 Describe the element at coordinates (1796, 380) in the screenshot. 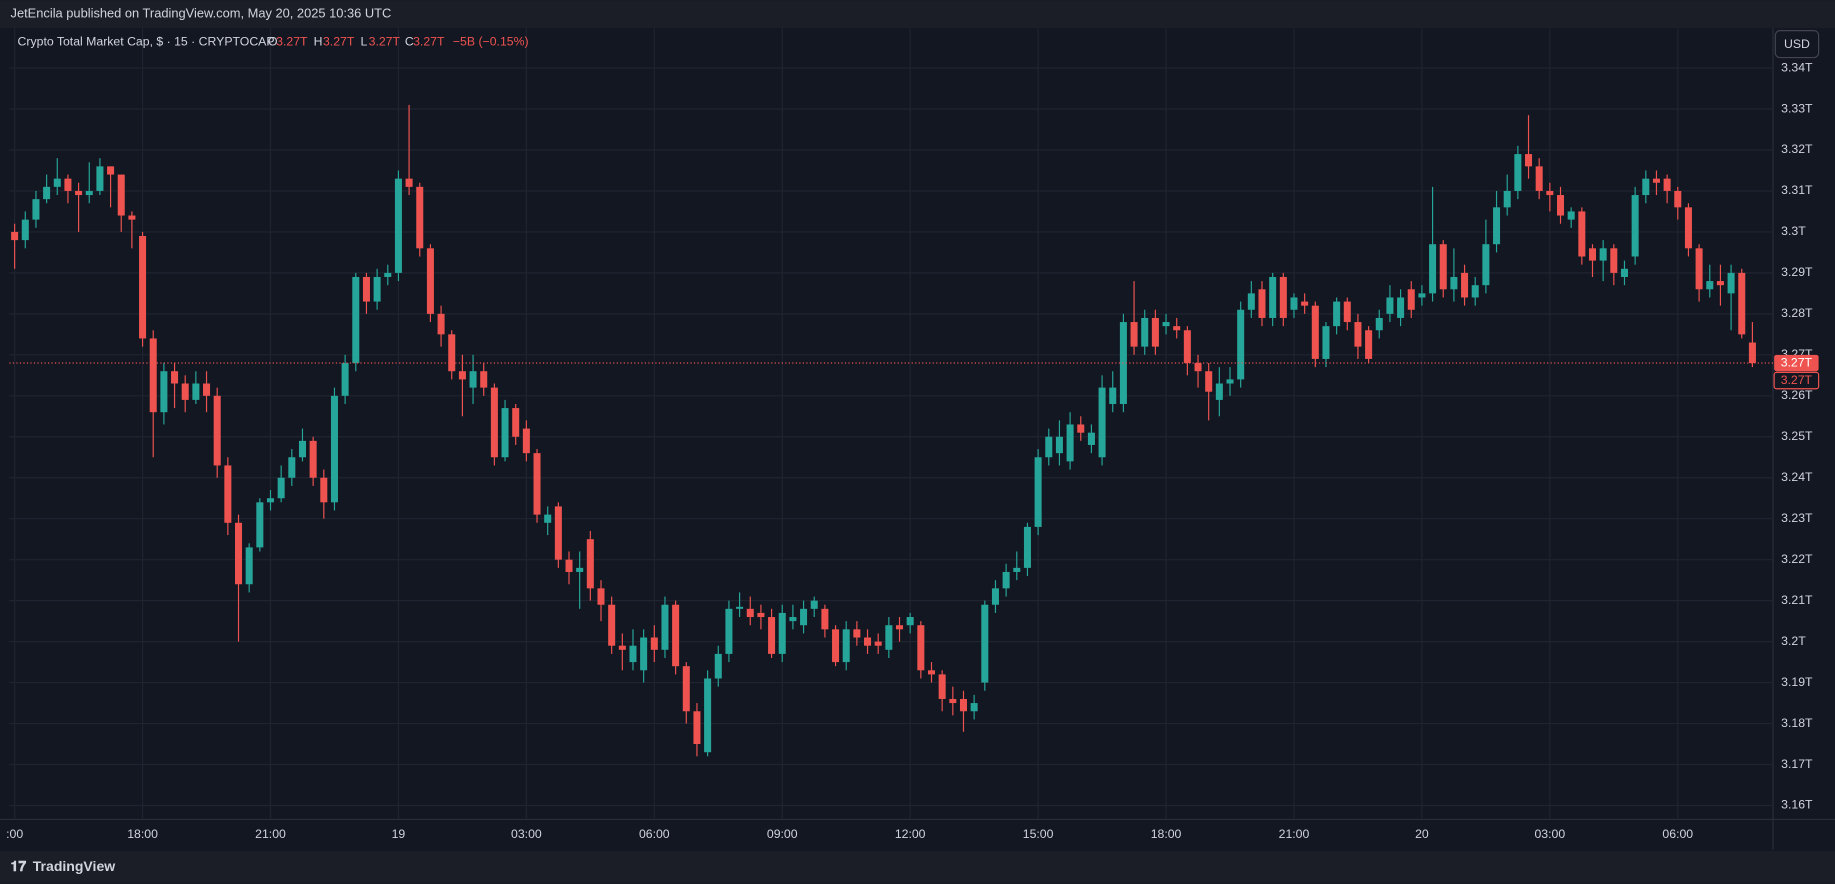

I see `prev-price-box` at that location.